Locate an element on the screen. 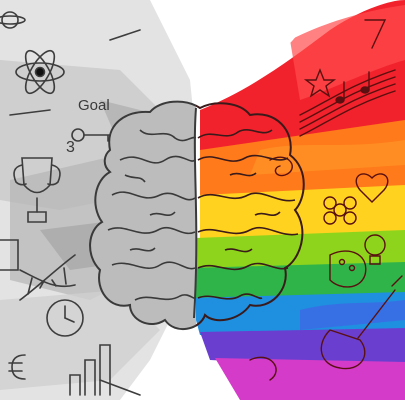  palette-icon is located at coordinates (348, 269).